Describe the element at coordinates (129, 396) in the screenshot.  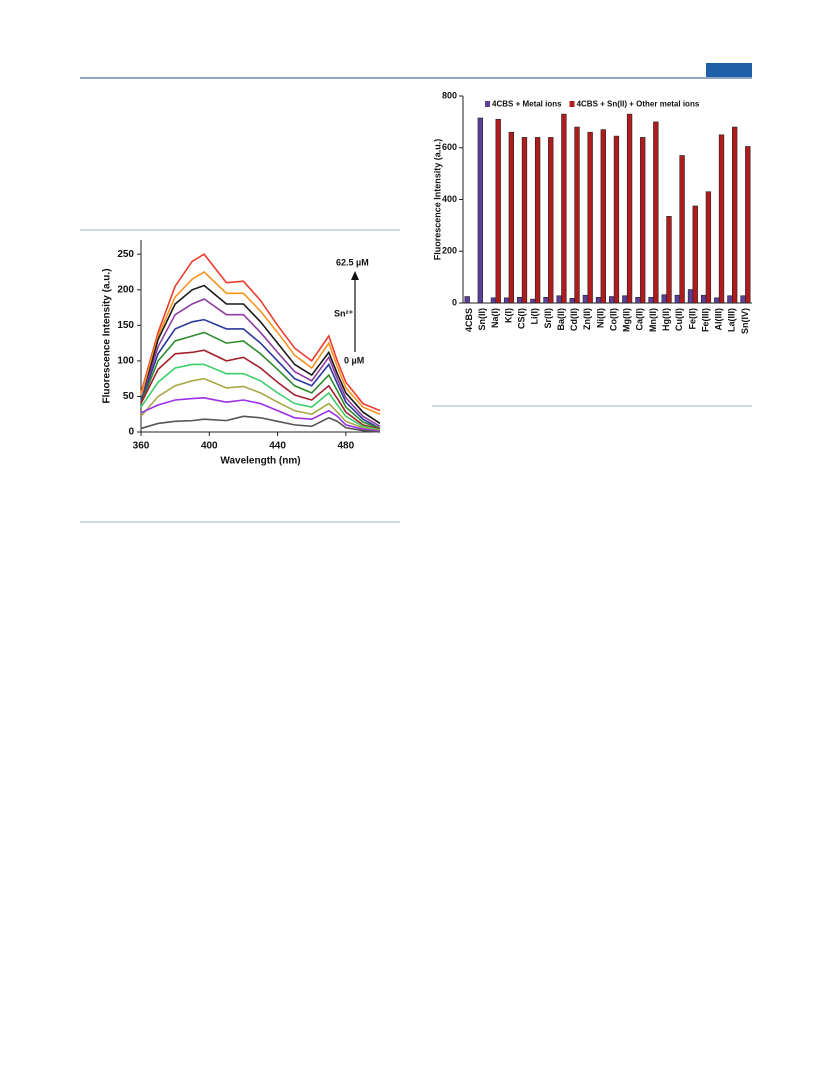
I see `y-tick-label: 50` at that location.